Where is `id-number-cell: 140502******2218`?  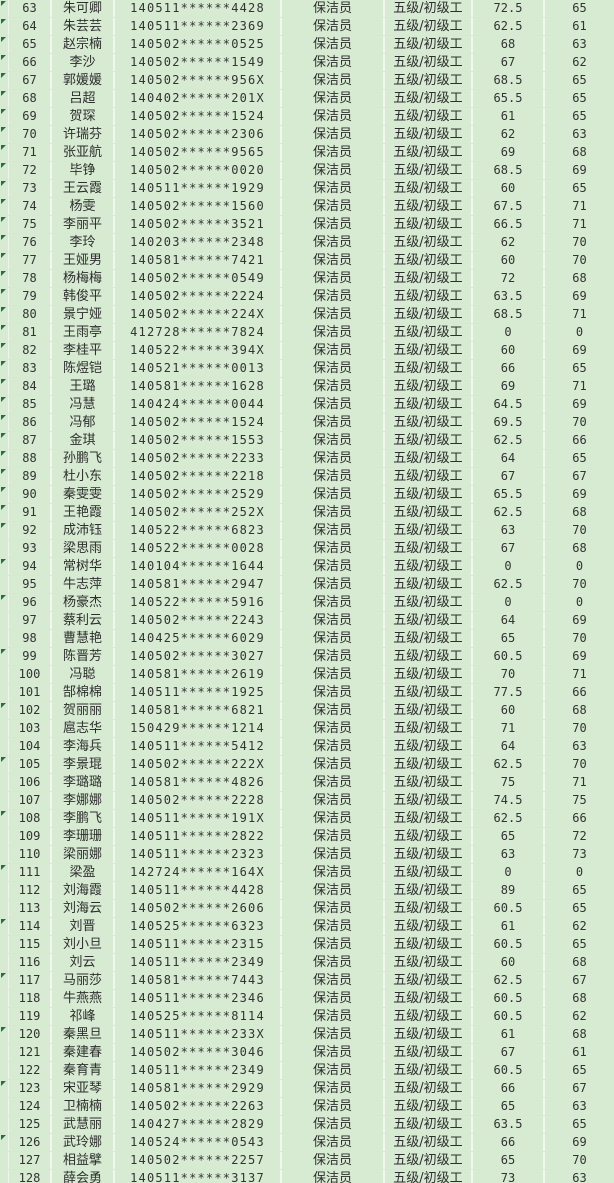
id-number-cell: 140502******2218 is located at coordinates (198, 476).